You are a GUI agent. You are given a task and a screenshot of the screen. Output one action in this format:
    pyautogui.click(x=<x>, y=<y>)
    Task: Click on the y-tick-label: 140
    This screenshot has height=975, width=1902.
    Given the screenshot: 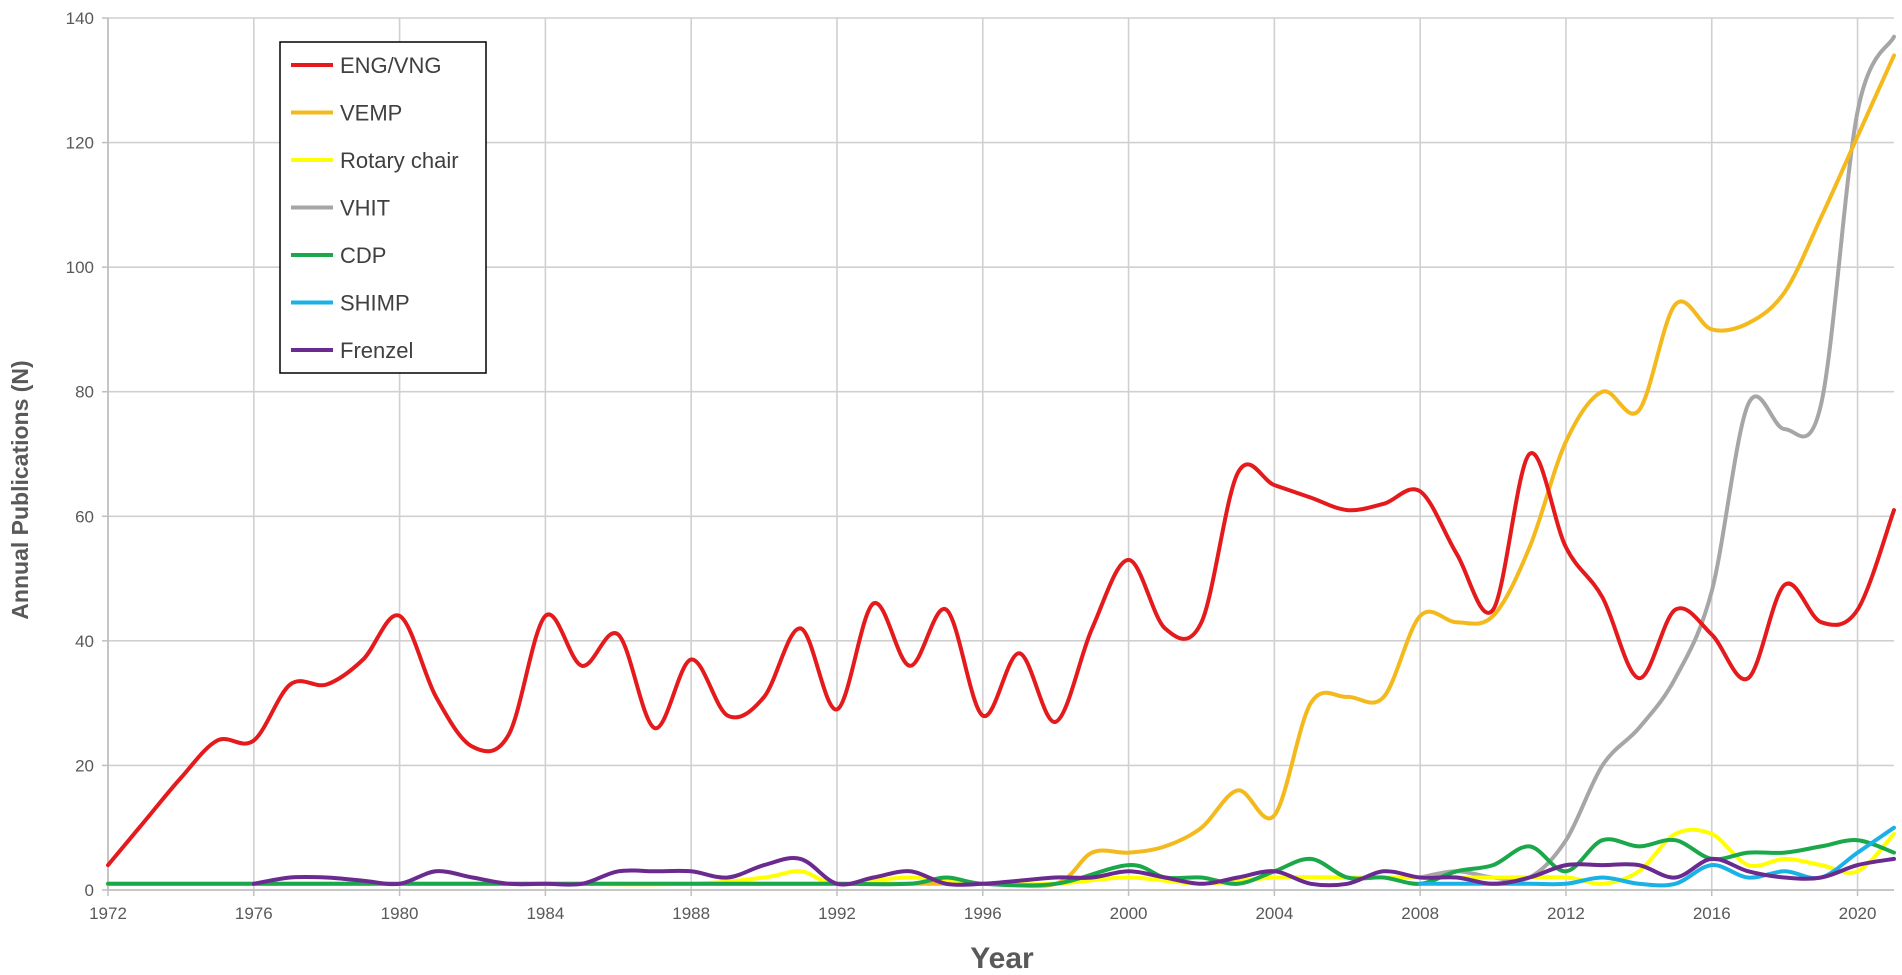 What is the action you would take?
    pyautogui.click(x=80, y=18)
    